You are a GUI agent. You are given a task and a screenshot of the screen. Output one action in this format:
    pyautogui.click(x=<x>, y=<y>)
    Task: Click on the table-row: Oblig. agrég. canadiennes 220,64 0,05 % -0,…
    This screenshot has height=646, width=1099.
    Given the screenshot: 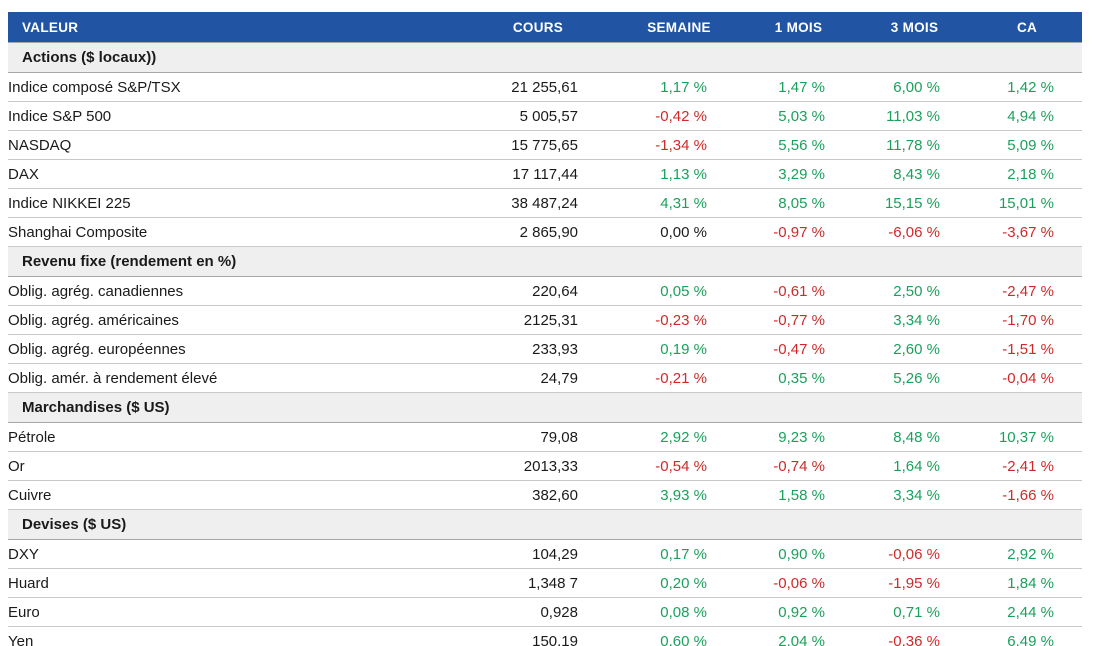 What is the action you would take?
    pyautogui.click(x=545, y=291)
    